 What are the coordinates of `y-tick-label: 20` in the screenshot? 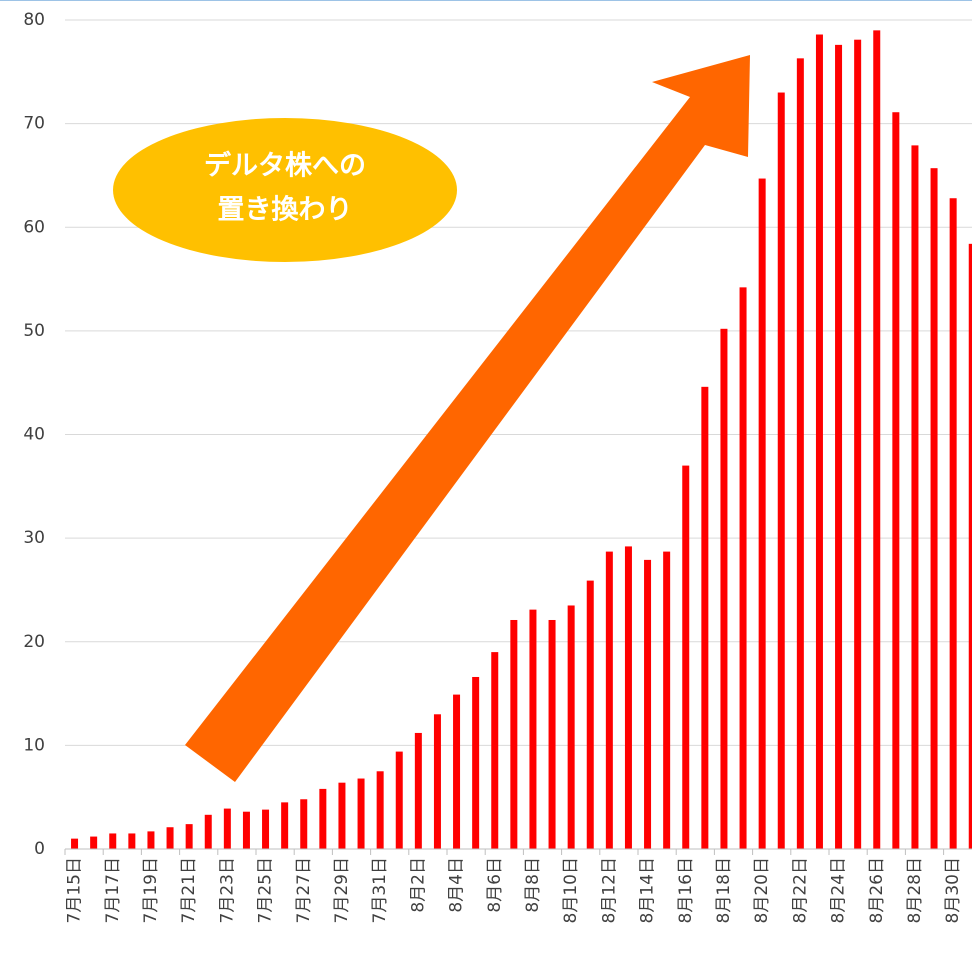 It's located at (34, 642).